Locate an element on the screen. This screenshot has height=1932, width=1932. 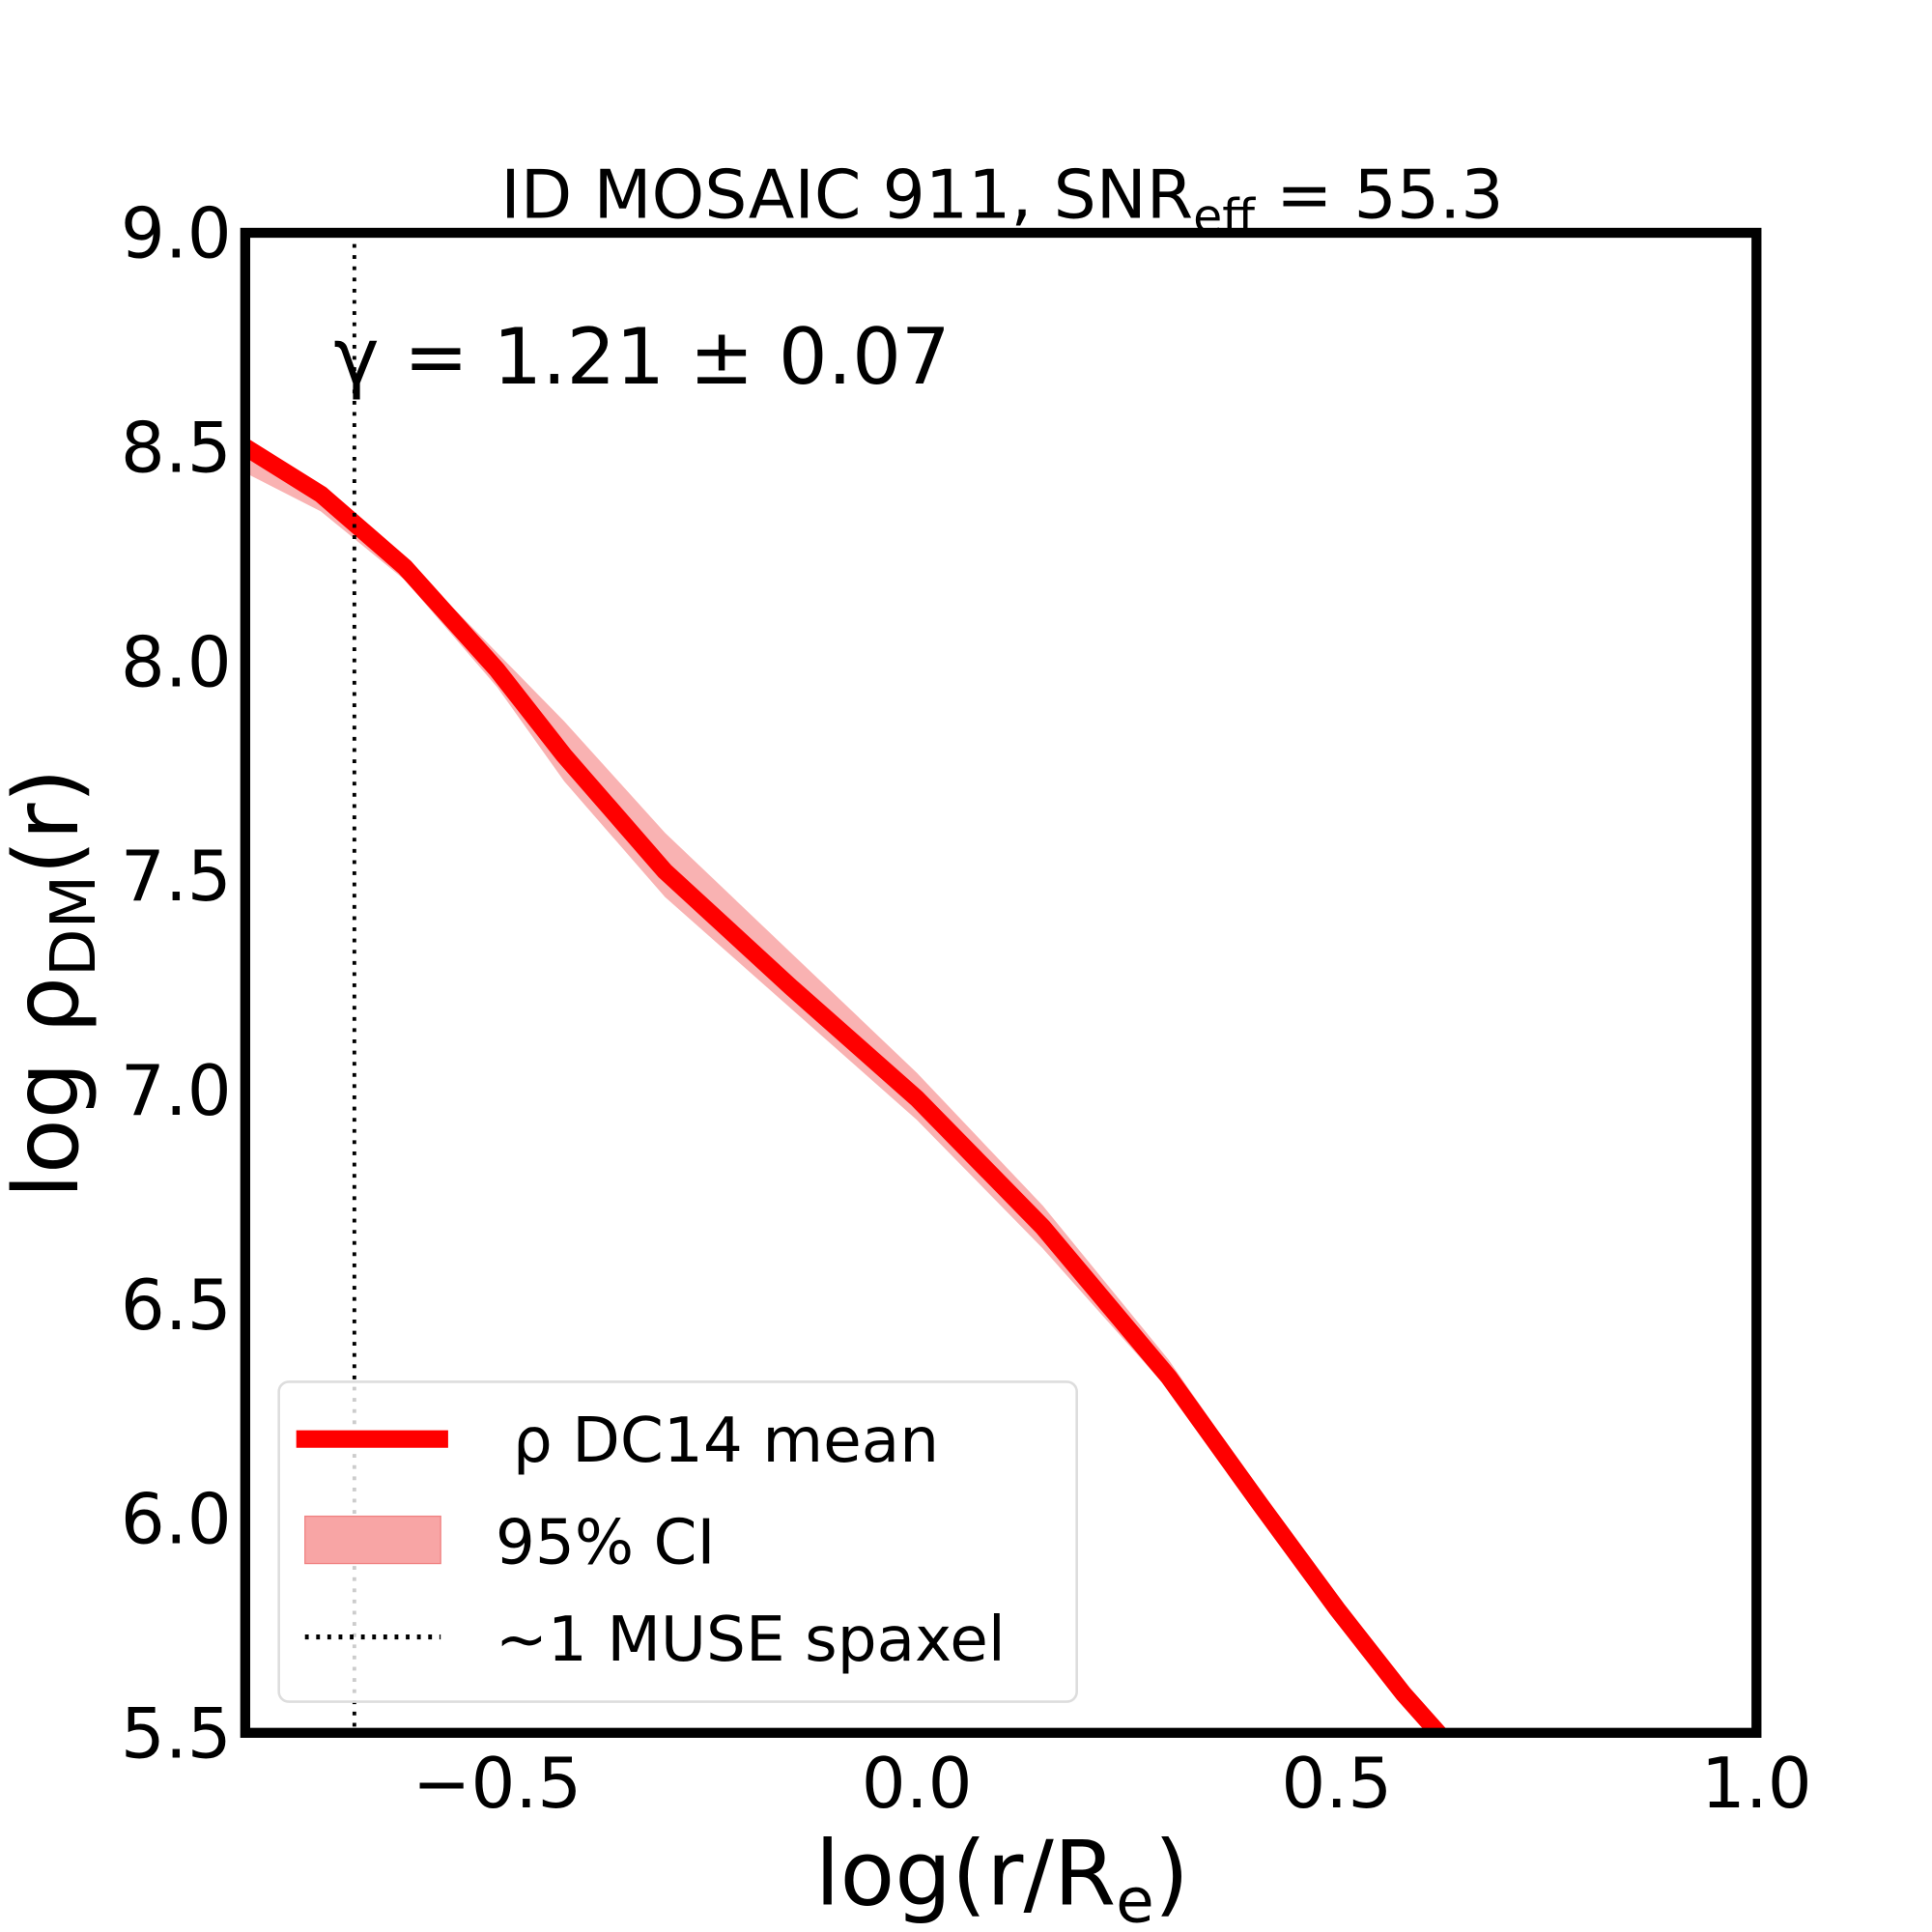
y-tick-label: 8.5 is located at coordinates (176, 449).